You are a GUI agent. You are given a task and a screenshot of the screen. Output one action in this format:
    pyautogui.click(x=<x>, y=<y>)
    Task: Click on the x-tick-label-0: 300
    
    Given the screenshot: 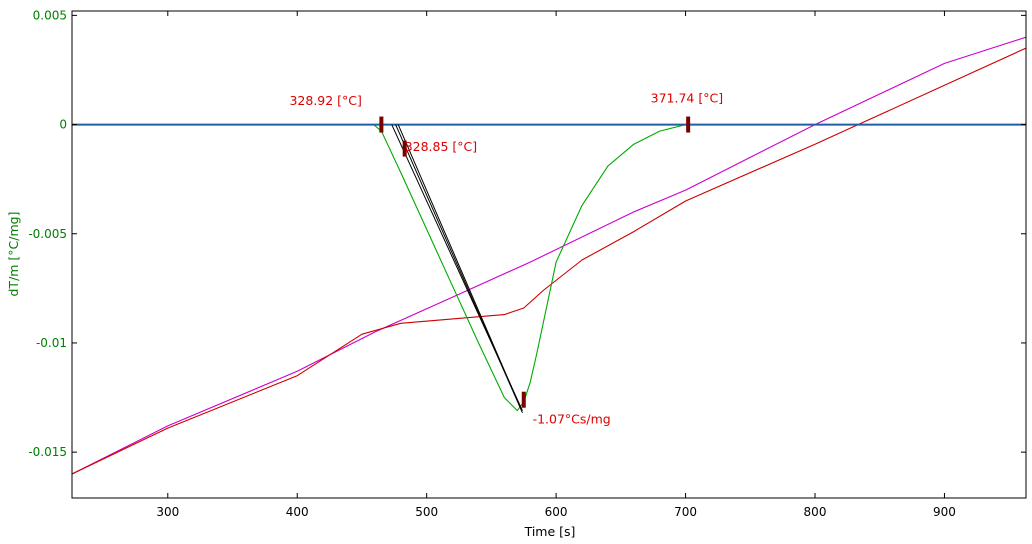 What is the action you would take?
    pyautogui.click(x=167, y=512)
    